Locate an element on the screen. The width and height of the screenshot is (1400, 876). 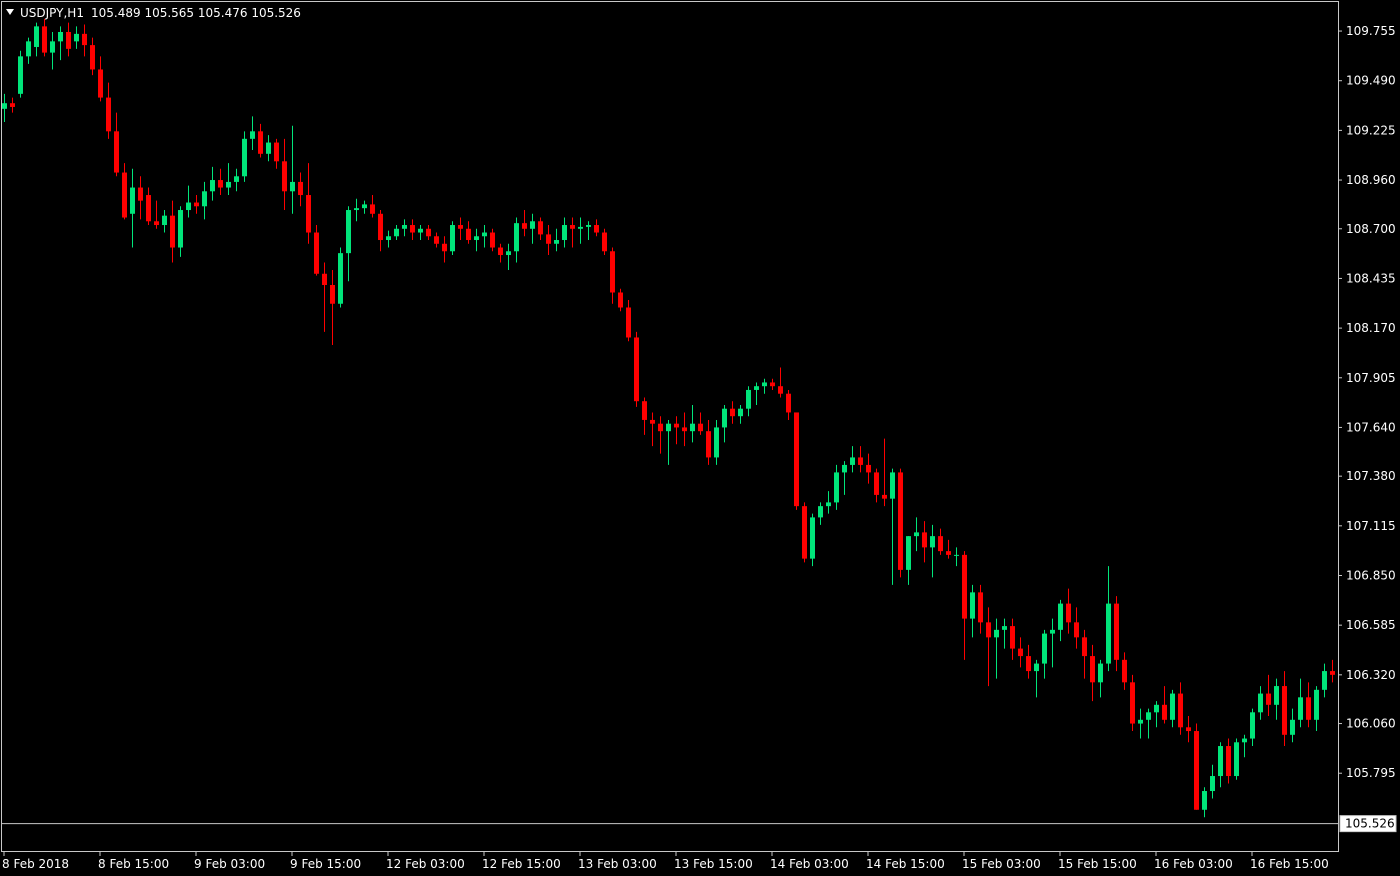
y-tick-label: 106.320 is located at coordinates (1371, 675).